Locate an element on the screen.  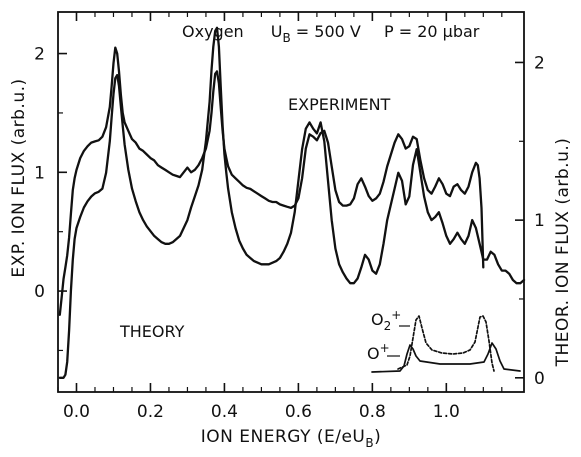
left-y-axis-ticks: 0 1 2 is located at coordinates (50, 198).